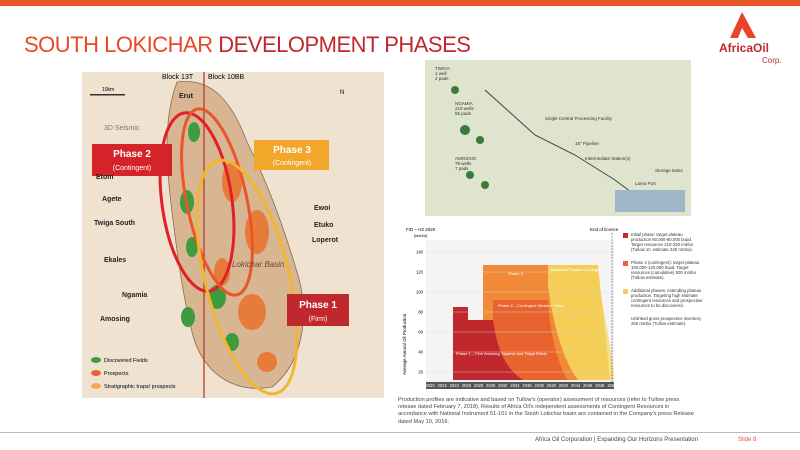 This screenshot has width=800, height=450. I want to click on diagram-label: 55 pads, so click(463, 113).